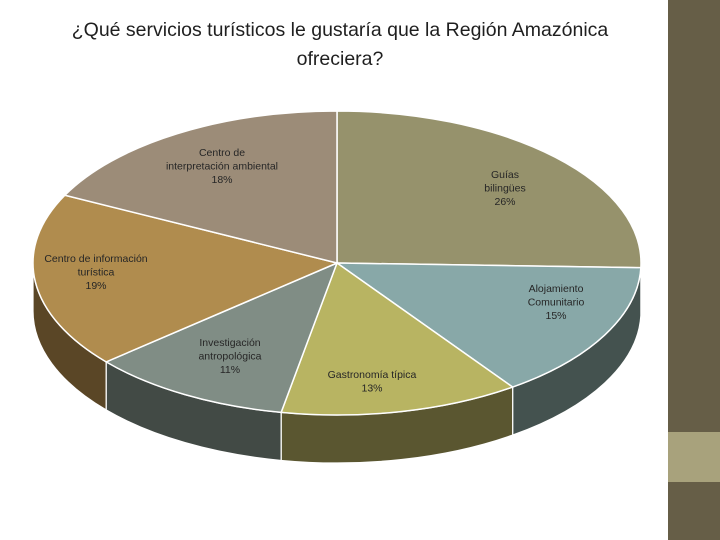 The height and width of the screenshot is (540, 720). I want to click on slice-investigacion-antropologica, so click(221, 337).